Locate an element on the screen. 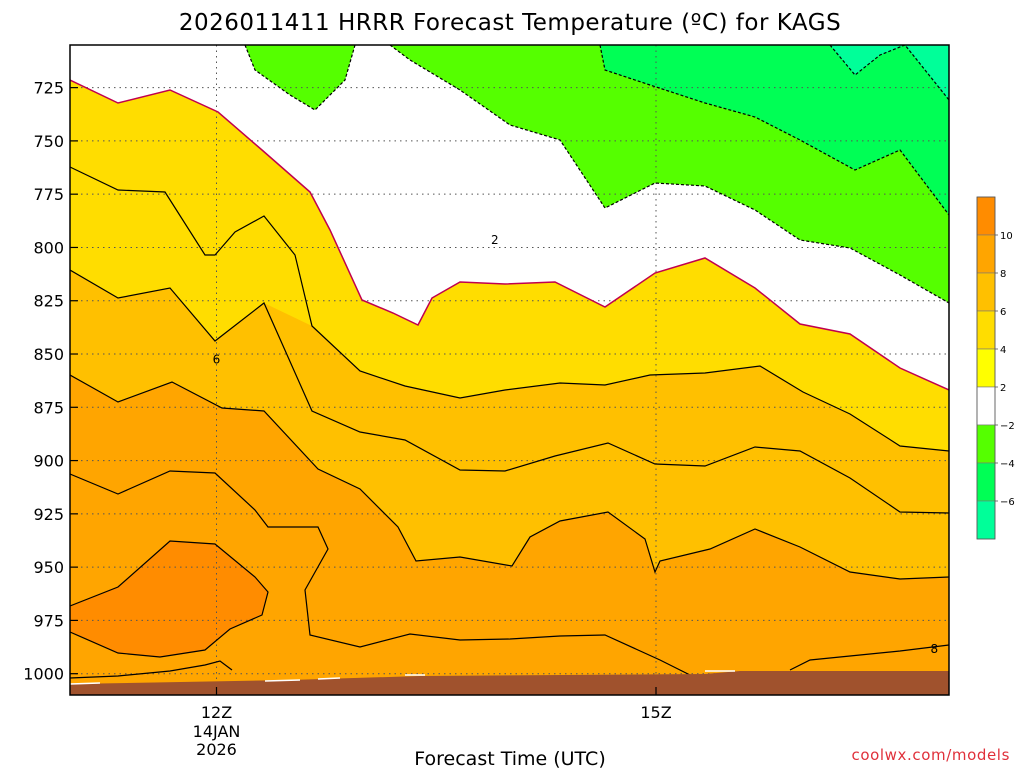  ground-surface is located at coordinates (509, 683).